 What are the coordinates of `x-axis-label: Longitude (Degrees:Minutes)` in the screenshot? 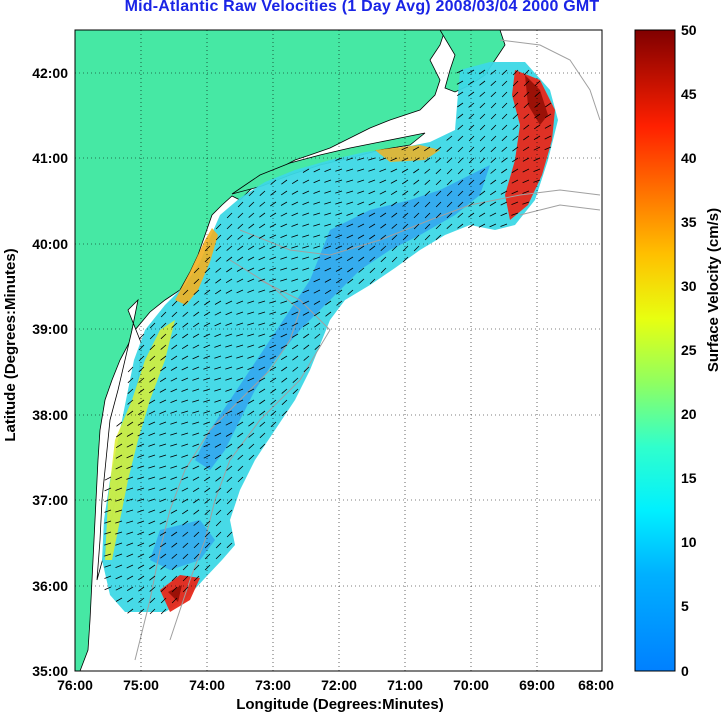 It's located at (340, 704).